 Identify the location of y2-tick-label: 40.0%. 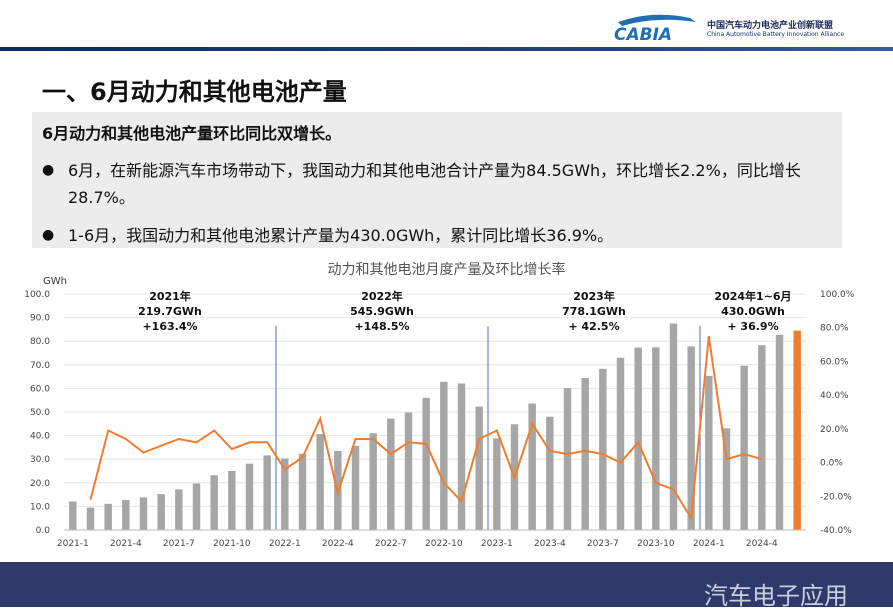
(834, 396).